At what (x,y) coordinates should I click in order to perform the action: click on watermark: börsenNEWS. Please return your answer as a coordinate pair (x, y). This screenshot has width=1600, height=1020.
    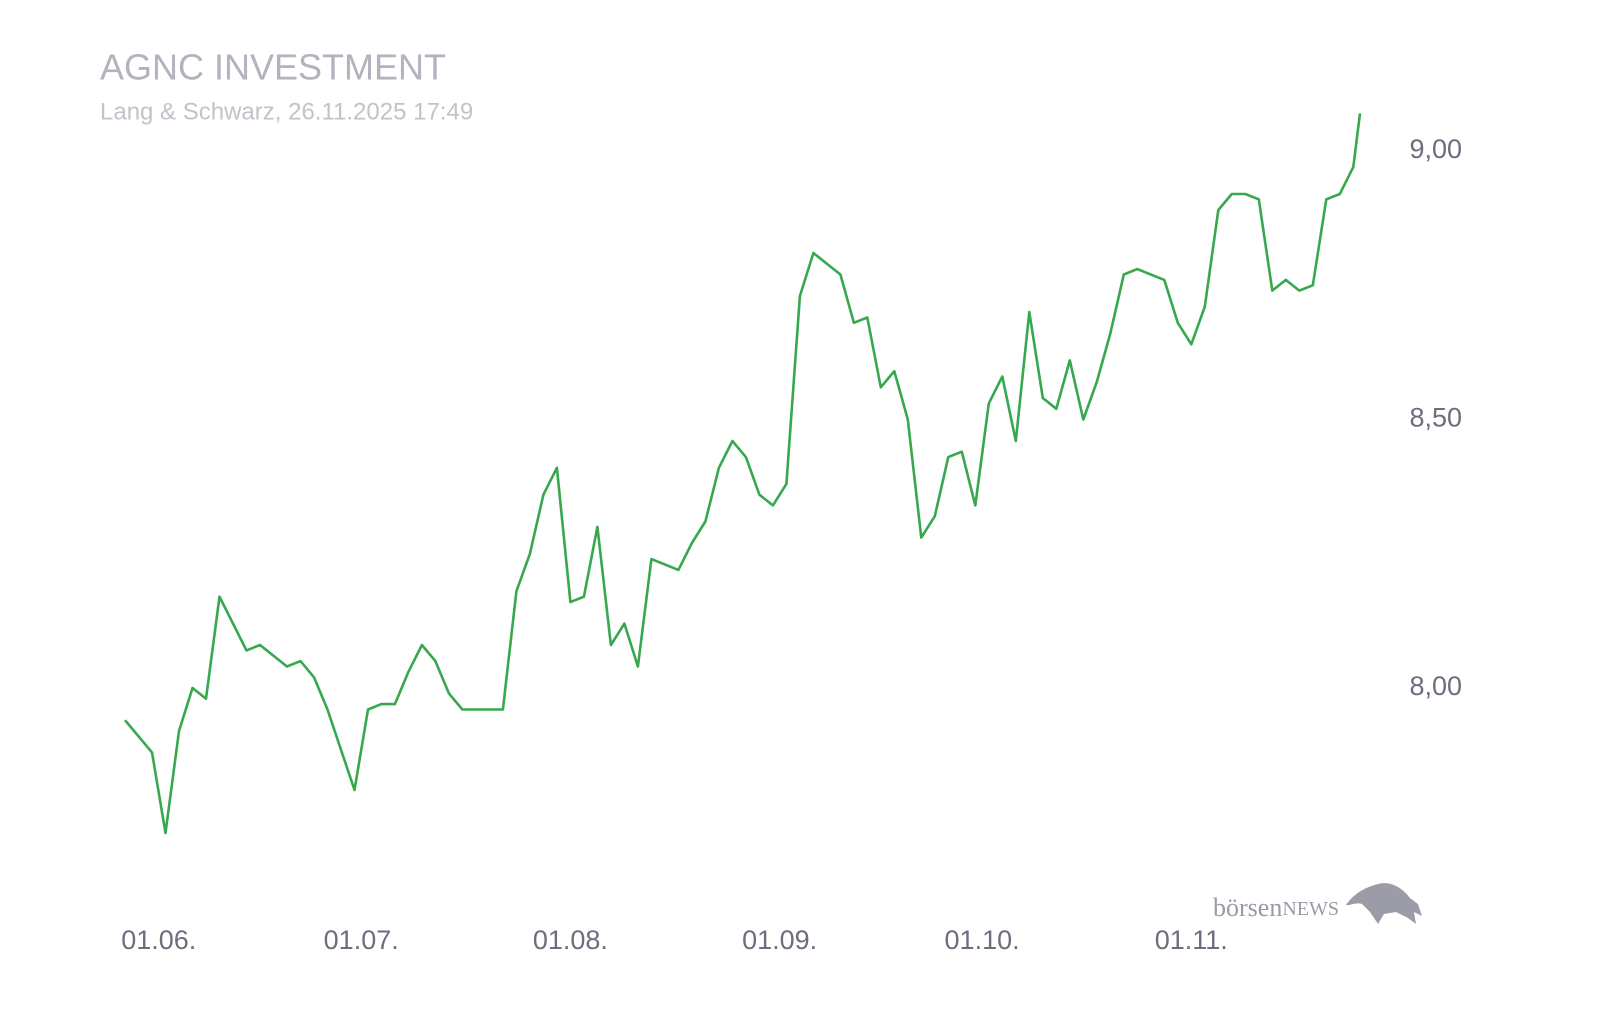
    Looking at the image, I should click on (1317, 903).